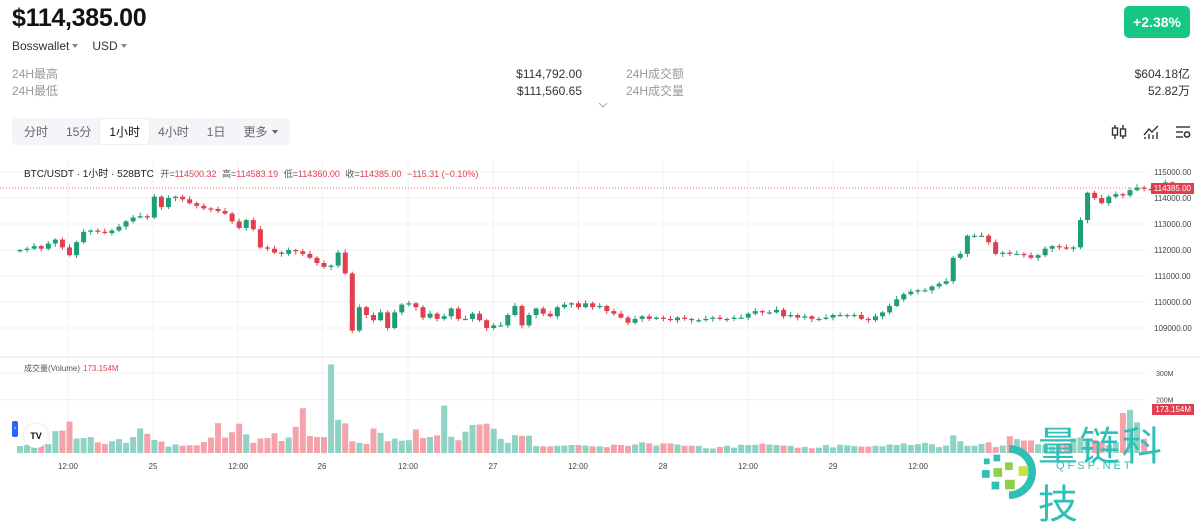  What do you see at coordinates (52, 368) in the screenshot?
I see `volume-legend-label: 成交量(Volume)` at bounding box center [52, 368].